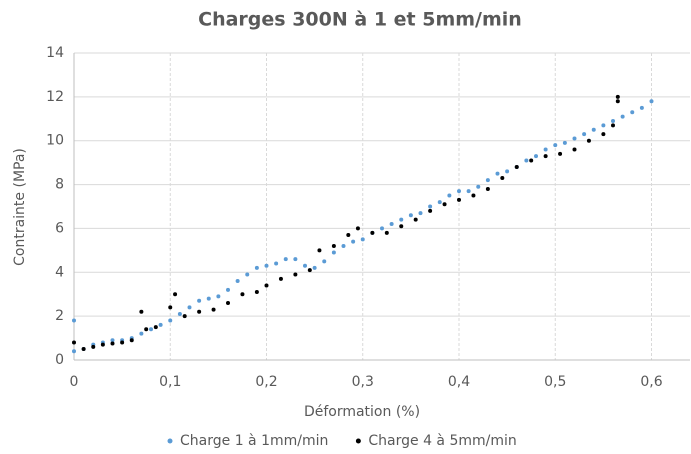  What do you see at coordinates (20, 207) in the screenshot?
I see `y-axis-title: Contrainte (MPa)` at bounding box center [20, 207].